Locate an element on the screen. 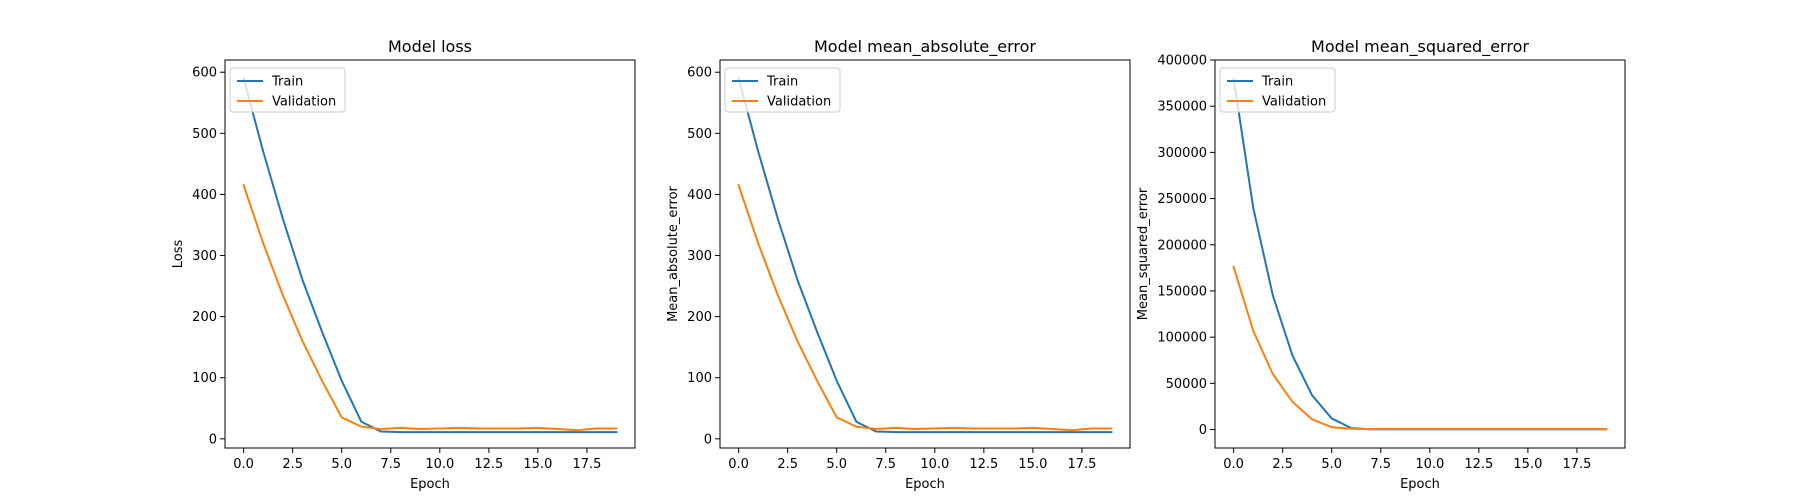 The width and height of the screenshot is (1800, 500). chart-title: Model mean_absolute_error is located at coordinates (925, 47).